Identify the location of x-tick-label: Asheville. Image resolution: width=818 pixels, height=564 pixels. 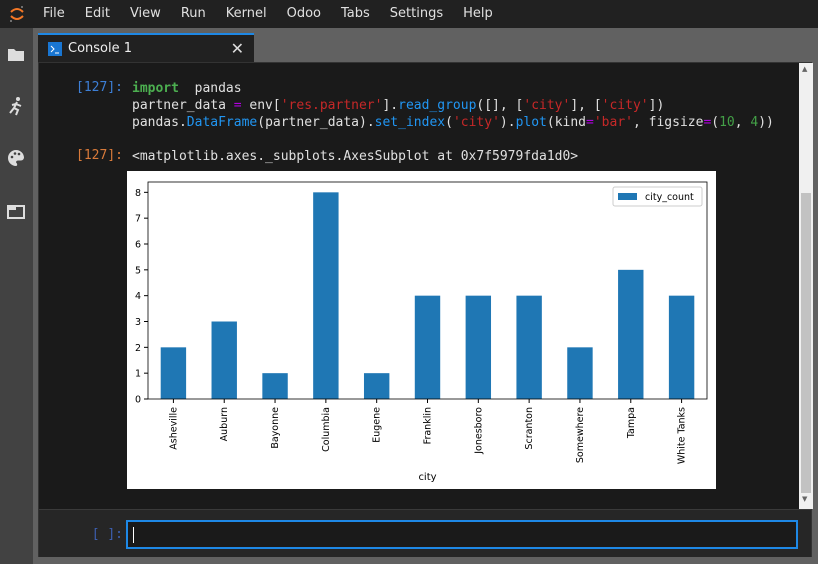
(173, 428).